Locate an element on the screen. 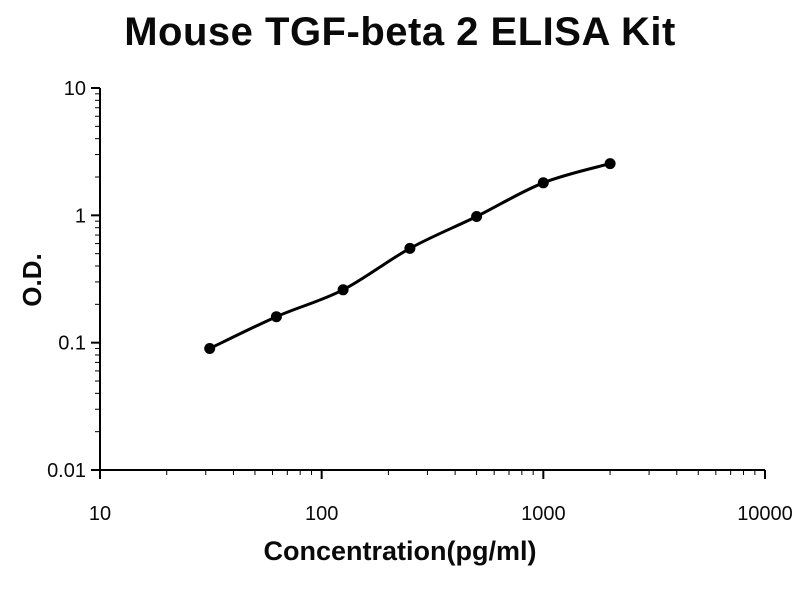  y-tick-label: 1 is located at coordinates (80, 216).